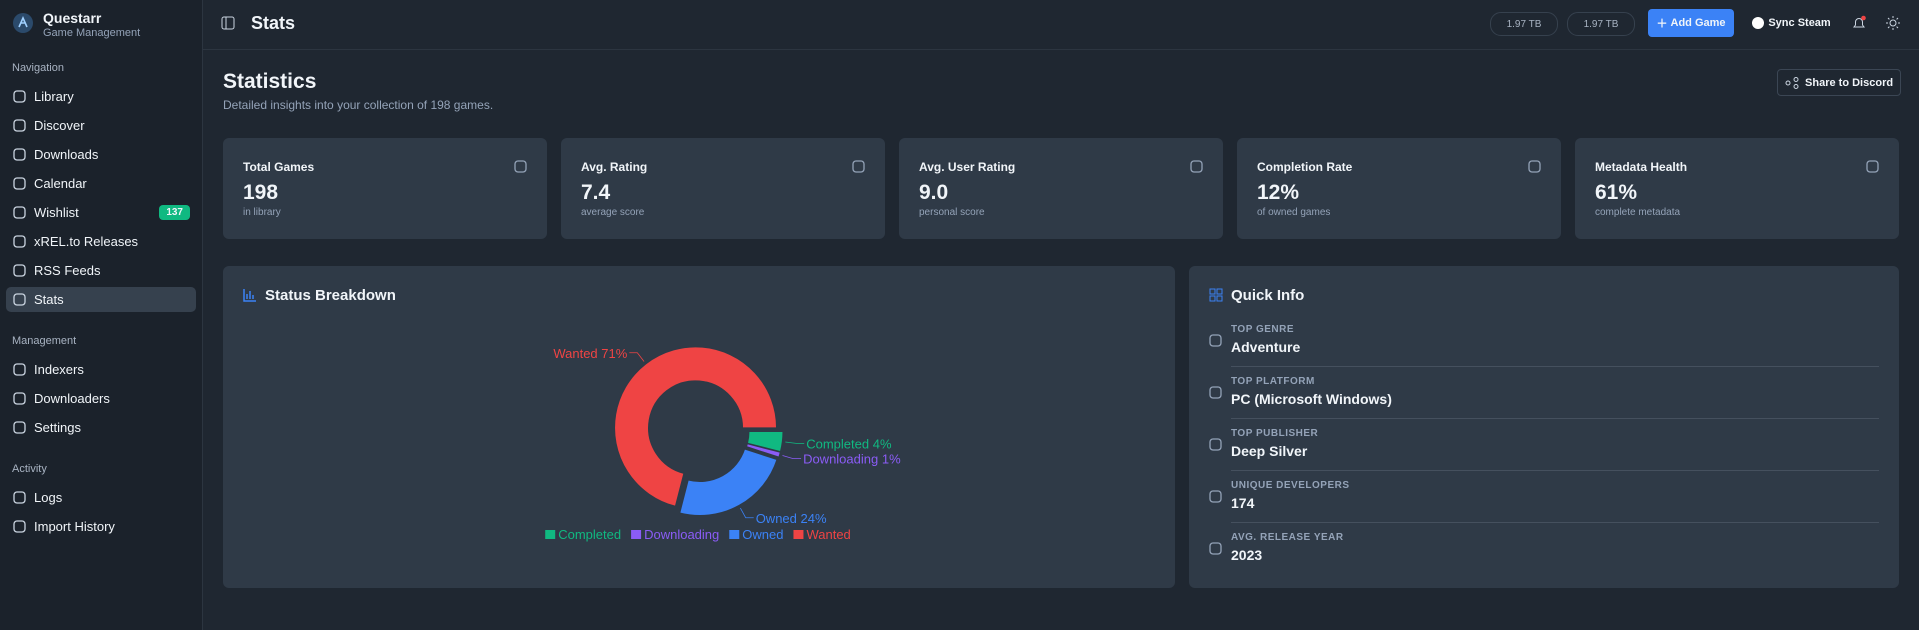  What do you see at coordinates (262, 212) in the screenshot?
I see `card-caption: in library` at bounding box center [262, 212].